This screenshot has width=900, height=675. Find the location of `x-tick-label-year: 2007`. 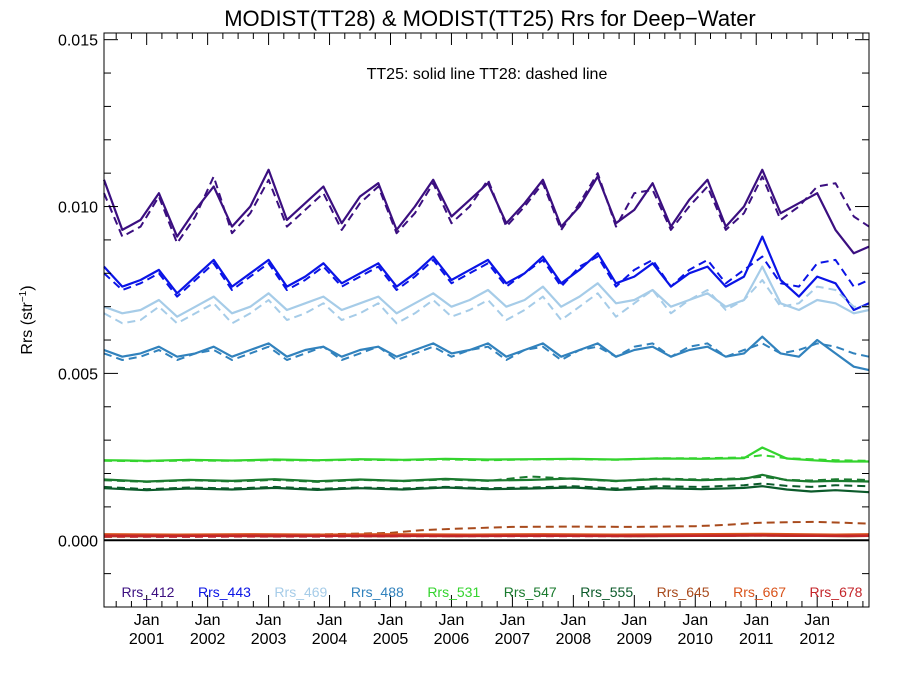

x-tick-label-year: 2007 is located at coordinates (513, 639).